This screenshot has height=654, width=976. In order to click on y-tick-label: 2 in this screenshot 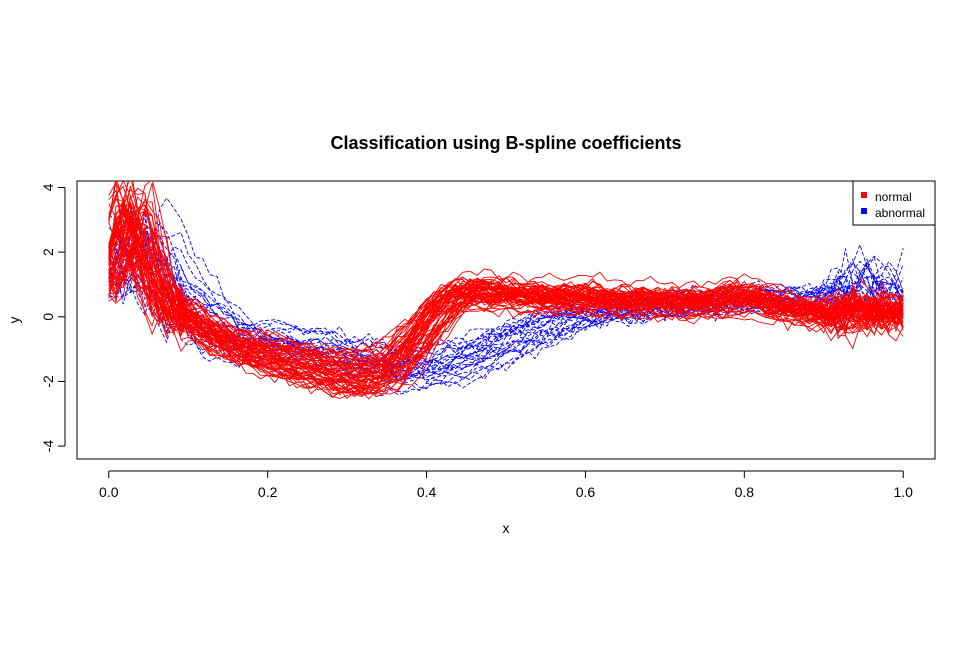, I will do `click(48, 252)`.